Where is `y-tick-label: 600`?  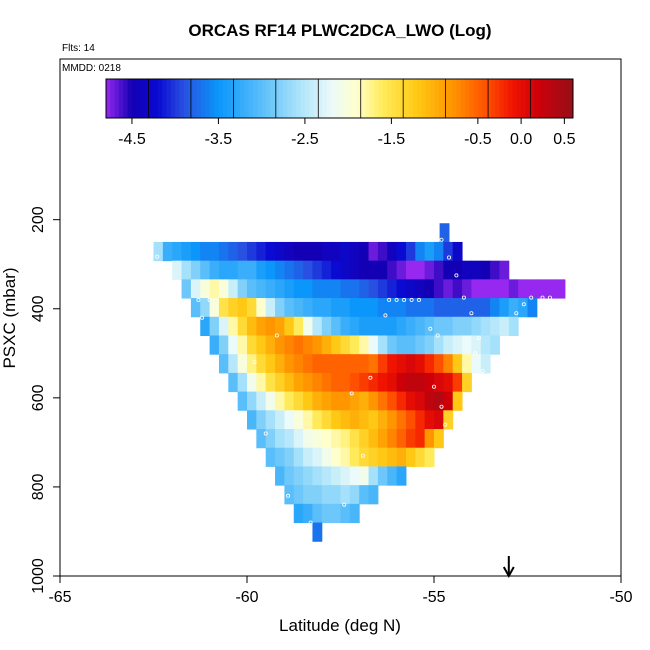 y-tick-label: 600 is located at coordinates (38, 397).